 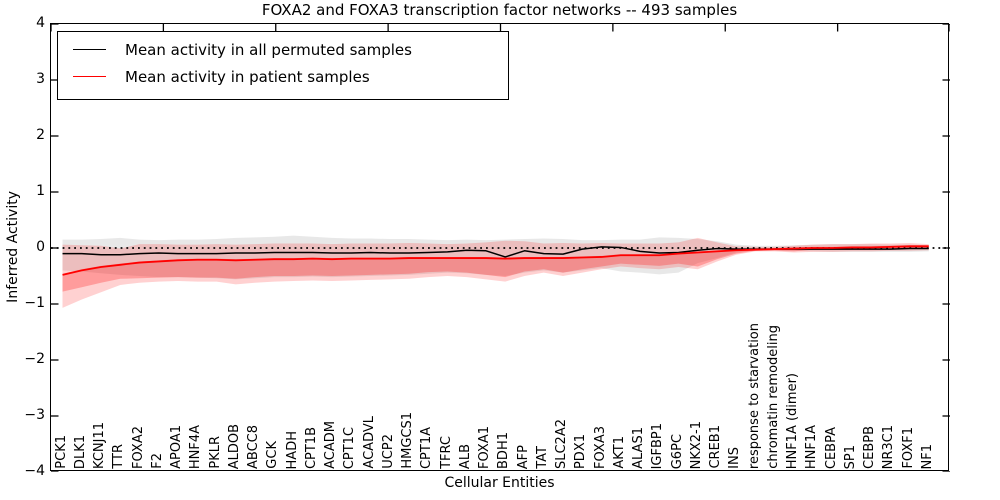 I want to click on x-tick-label: CPT1A, so click(x=427, y=447).